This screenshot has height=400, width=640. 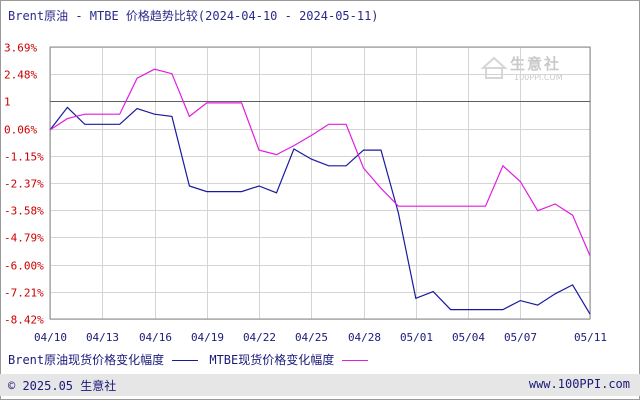 I want to click on x-tick-label: 04/13, so click(x=102, y=337).